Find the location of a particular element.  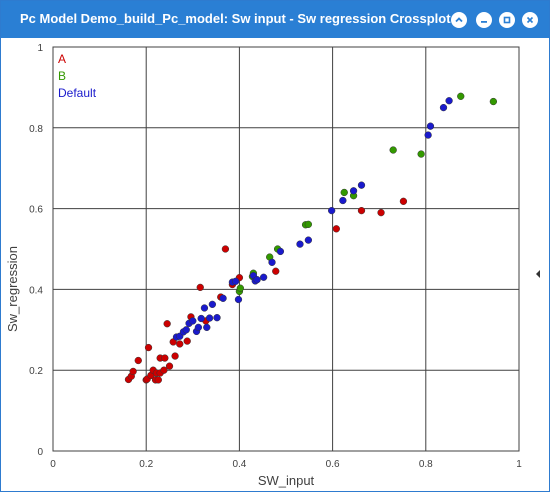

maximize-icon is located at coordinates (507, 20).